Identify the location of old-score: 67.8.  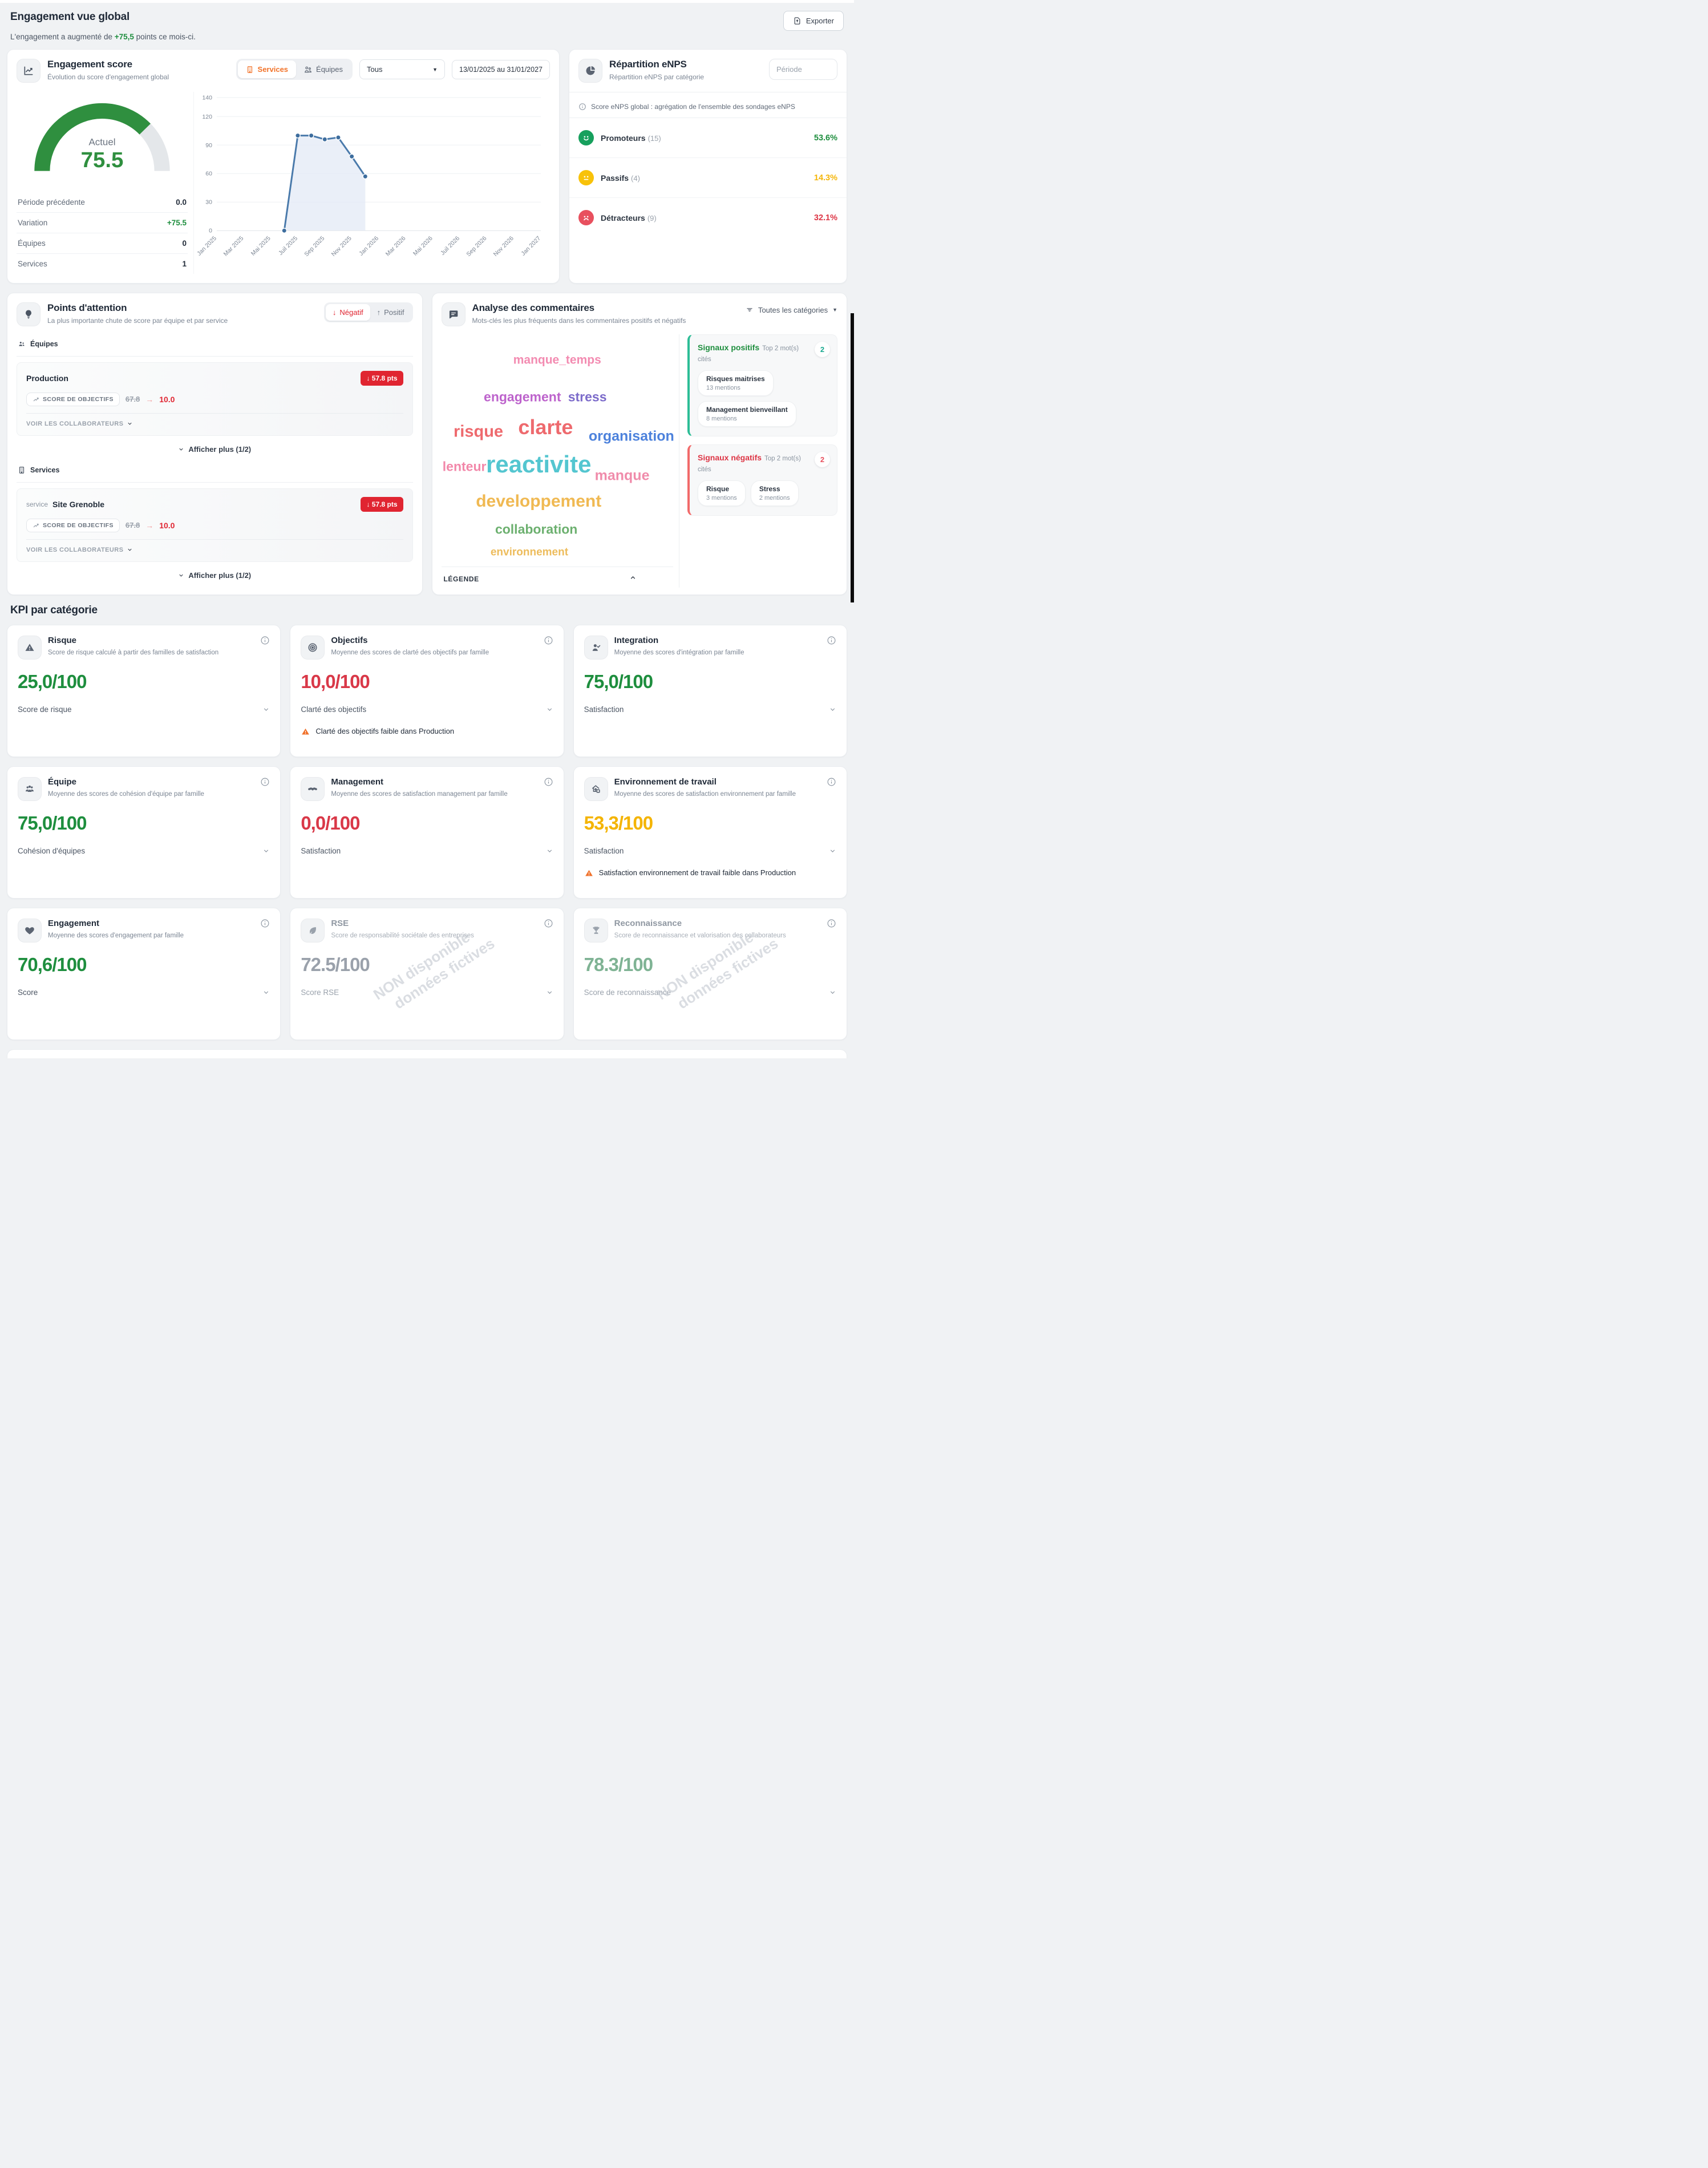
(132, 399).